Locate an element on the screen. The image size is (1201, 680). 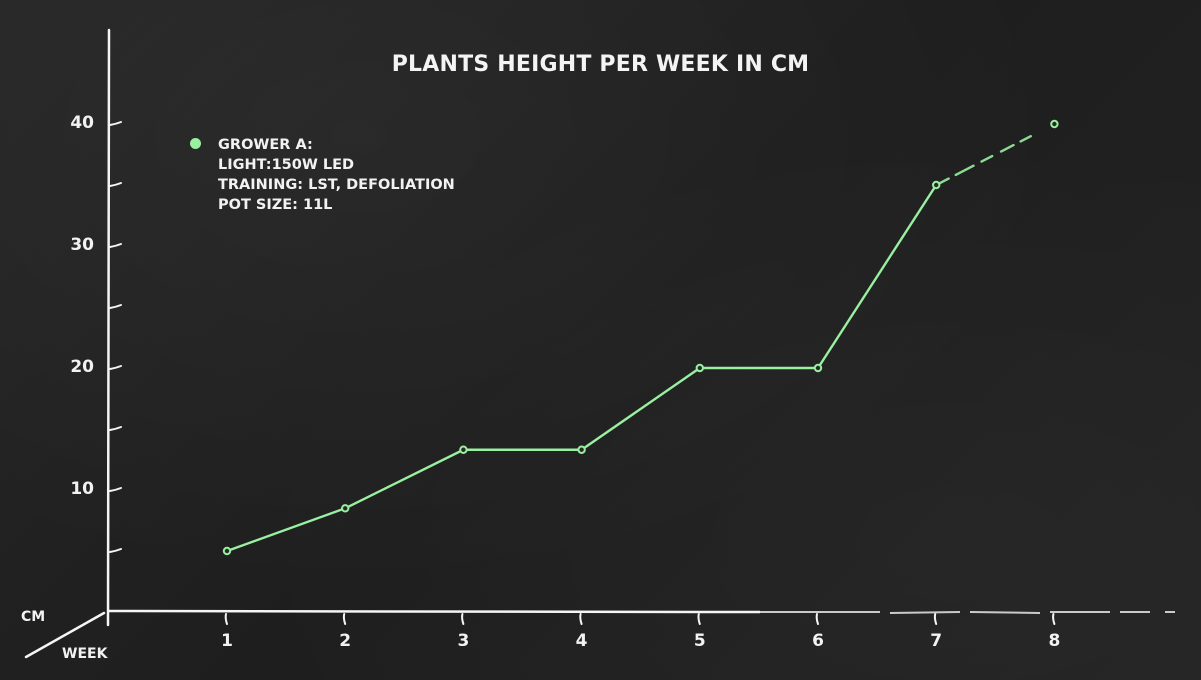
x-axis-line-faded is located at coordinates (967, 612).